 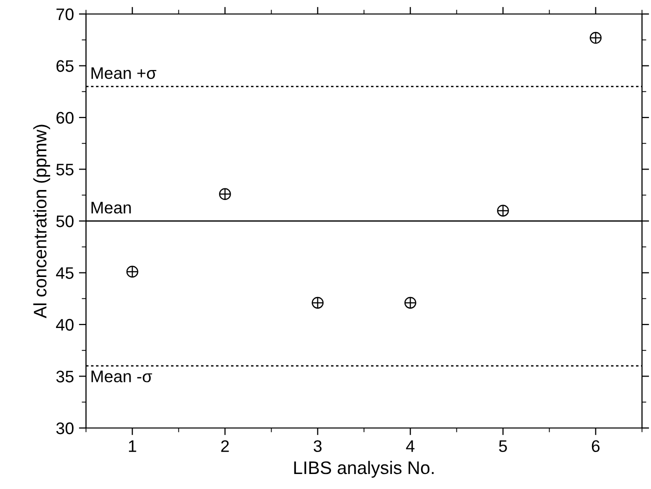 I want to click on y-tick-label: 65, so click(x=65, y=66).